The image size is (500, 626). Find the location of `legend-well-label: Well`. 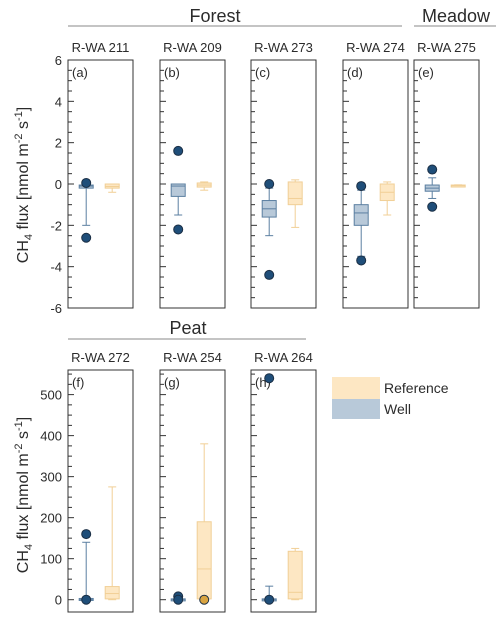

legend-well-label: Well is located at coordinates (397, 409).